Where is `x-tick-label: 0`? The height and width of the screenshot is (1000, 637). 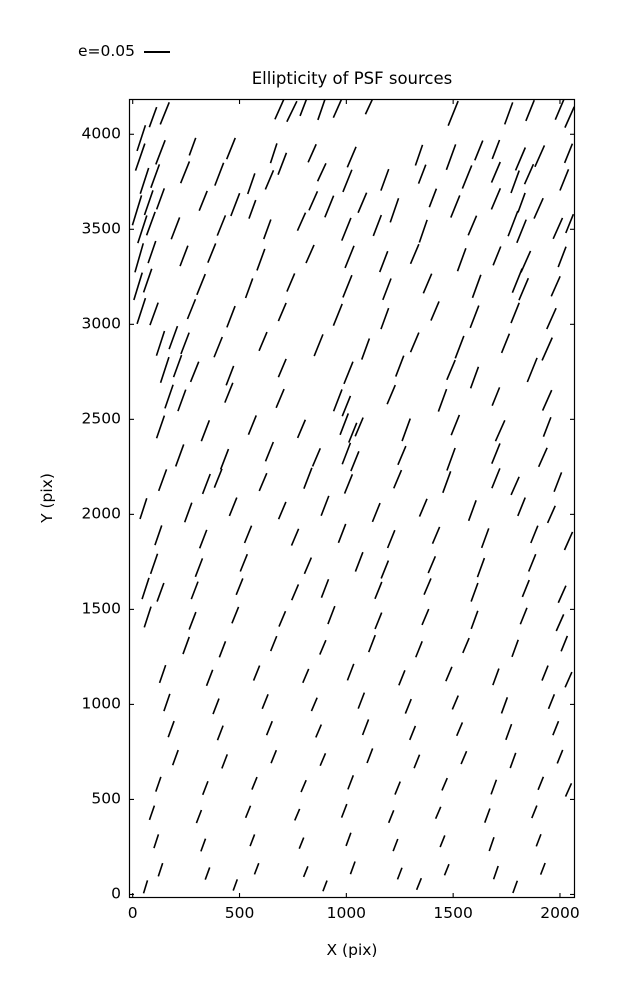 x-tick-label: 0 is located at coordinates (132, 912).